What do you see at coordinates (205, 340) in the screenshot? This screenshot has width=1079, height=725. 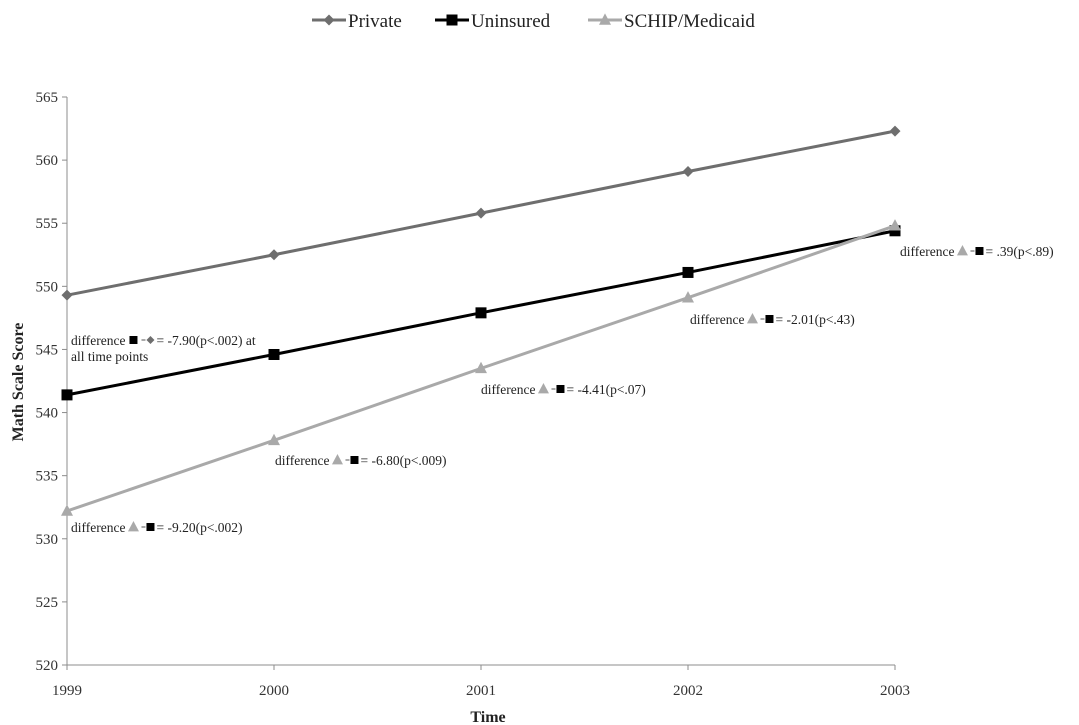 I see `annotation-value: = -7.90(p<.002) at` at bounding box center [205, 340].